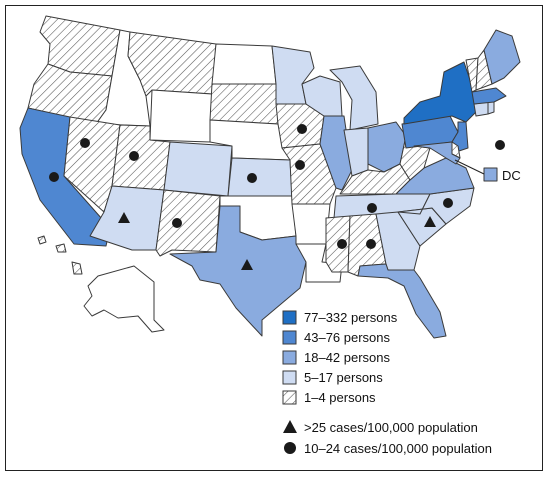 This screenshot has width=550, height=478. What do you see at coordinates (238, 271) in the screenshot?
I see `state-tx` at bounding box center [238, 271].